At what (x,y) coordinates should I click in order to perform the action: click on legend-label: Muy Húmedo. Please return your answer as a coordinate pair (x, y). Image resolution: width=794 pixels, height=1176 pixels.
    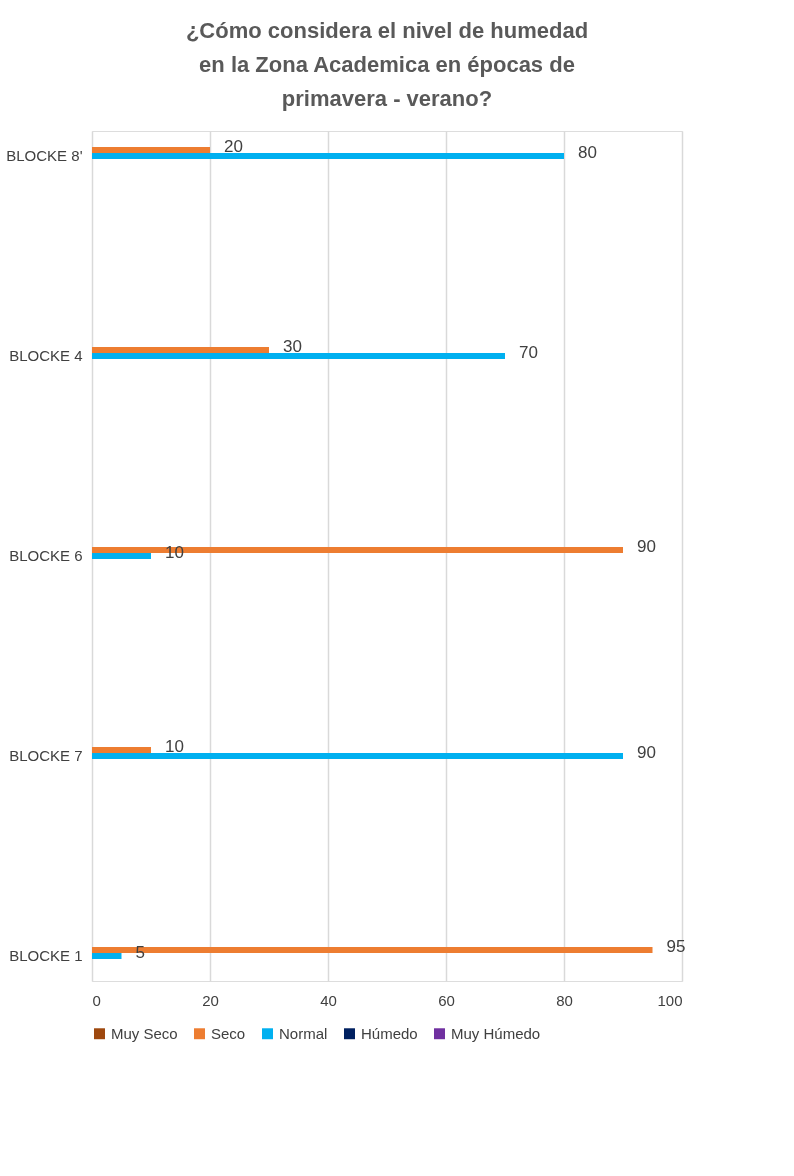
    Looking at the image, I should click on (496, 1033).